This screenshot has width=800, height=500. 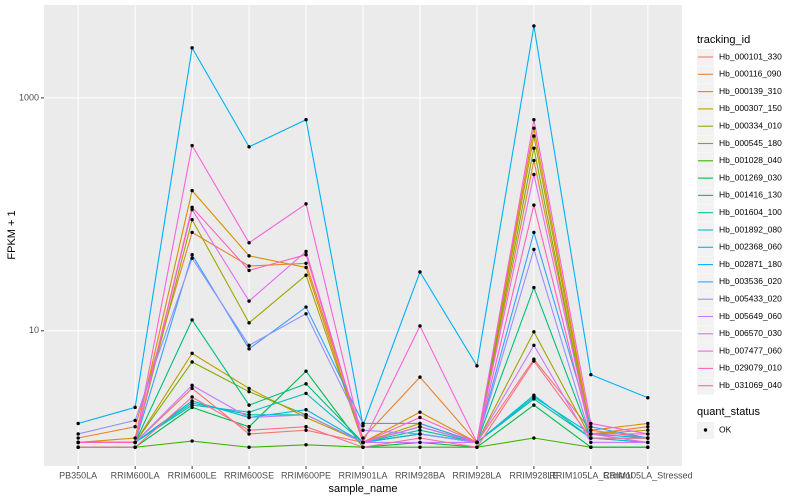 I want to click on x-tick-label: RRIM105LA_Stressed, so click(x=648, y=475).